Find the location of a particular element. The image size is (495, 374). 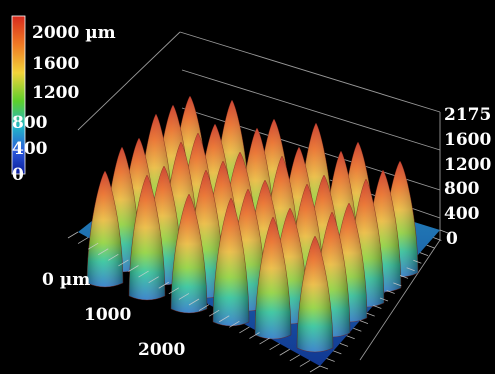

colorbar-label: 400 is located at coordinates (30, 149).